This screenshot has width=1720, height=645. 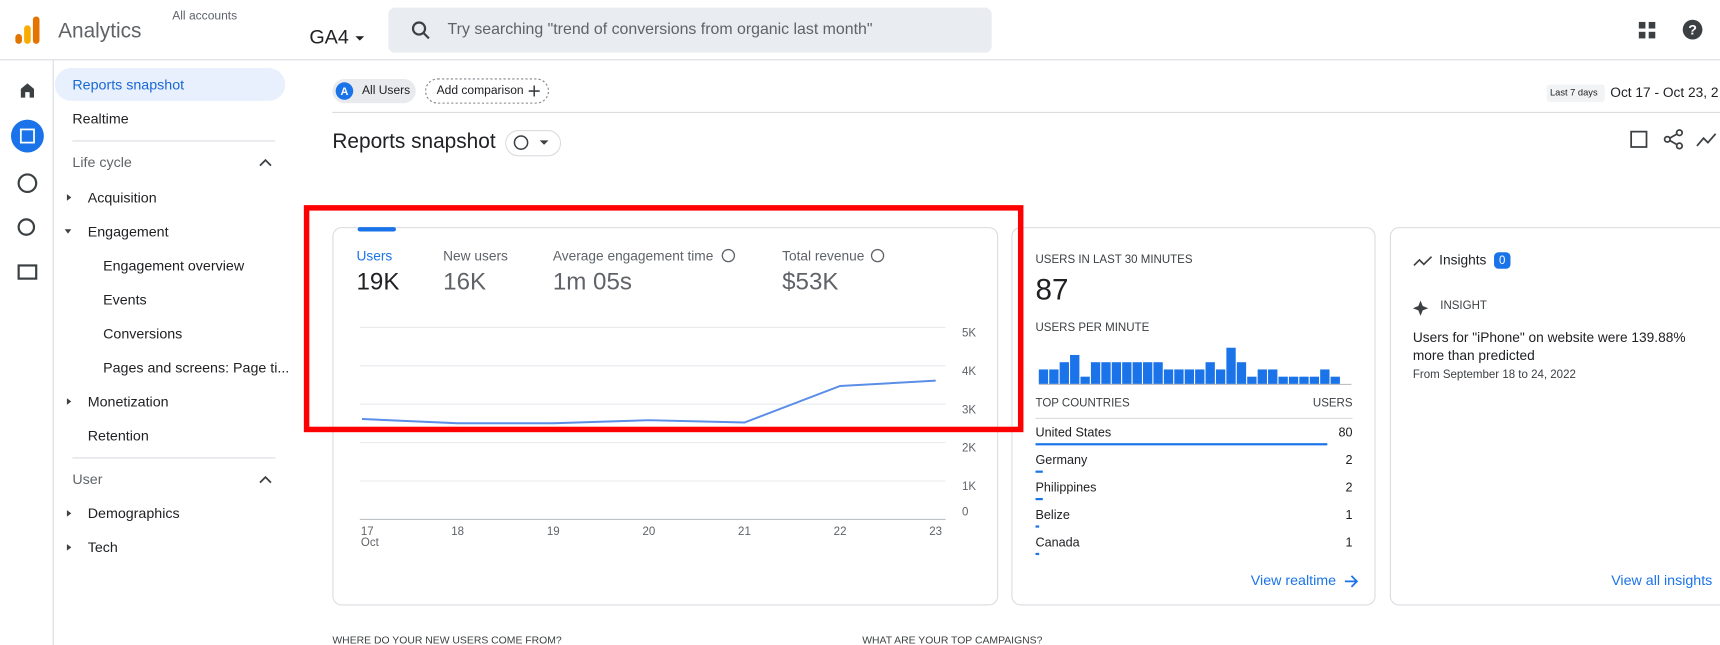 What do you see at coordinates (1074, 433) in the screenshot?
I see `country-name: United States` at bounding box center [1074, 433].